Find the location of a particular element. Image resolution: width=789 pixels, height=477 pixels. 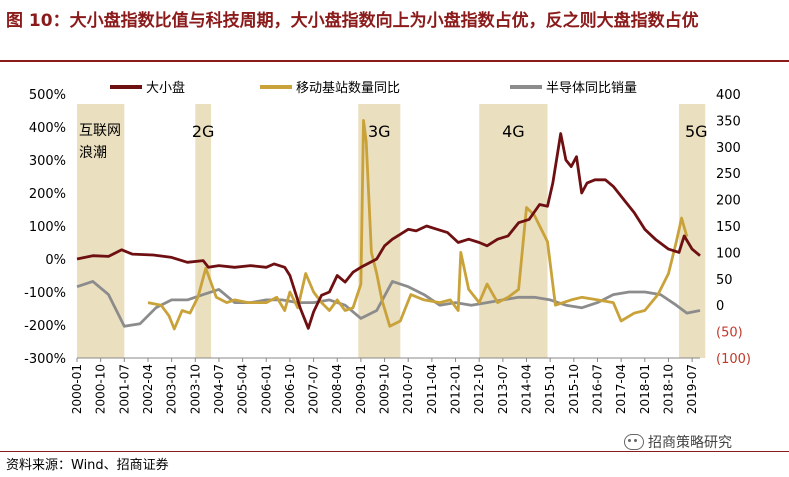

x-tick-label-25: 2018-10 is located at coordinates (668, 389).